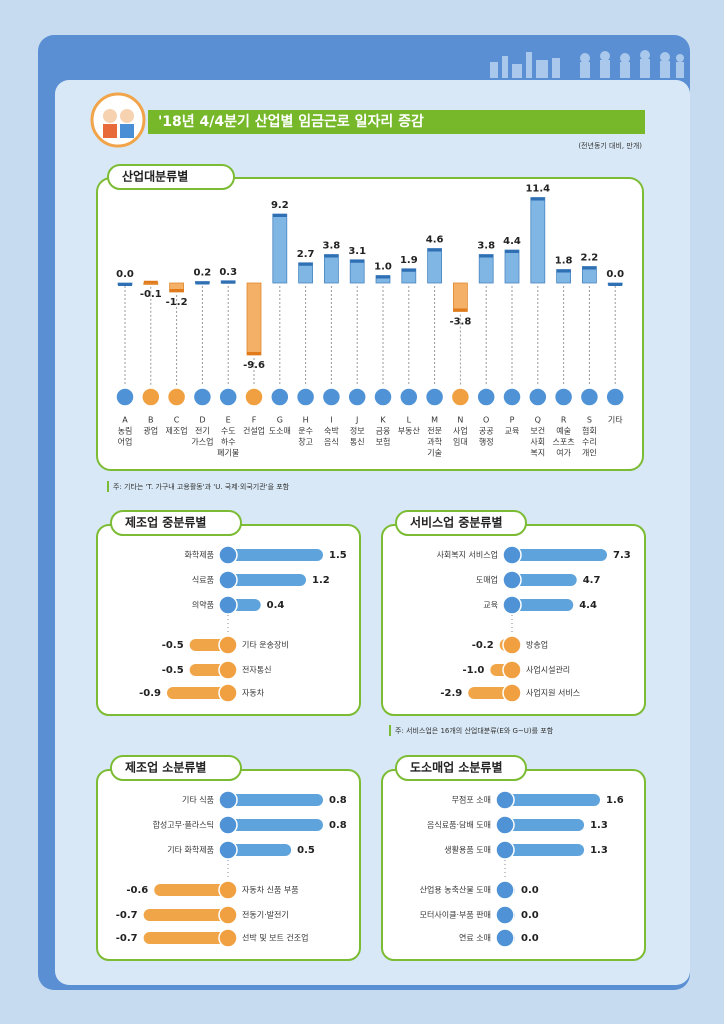 Image resolution: width=724 pixels, height=1024 pixels. Describe the element at coordinates (305, 442) in the screenshot. I see `category-label: 창고` at that location.